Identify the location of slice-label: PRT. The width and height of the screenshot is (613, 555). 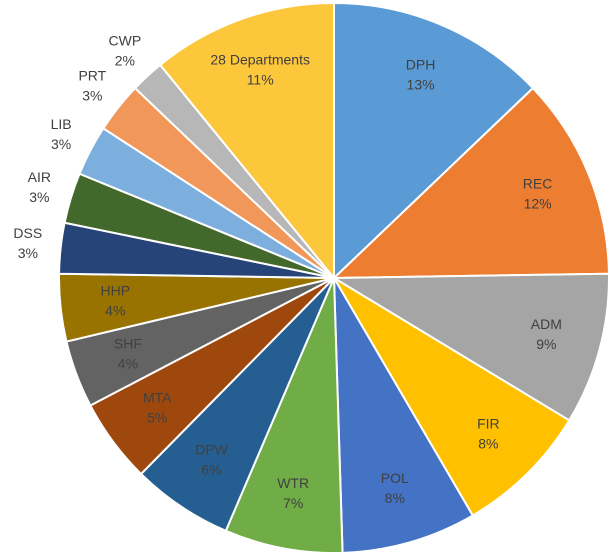
(92, 76).